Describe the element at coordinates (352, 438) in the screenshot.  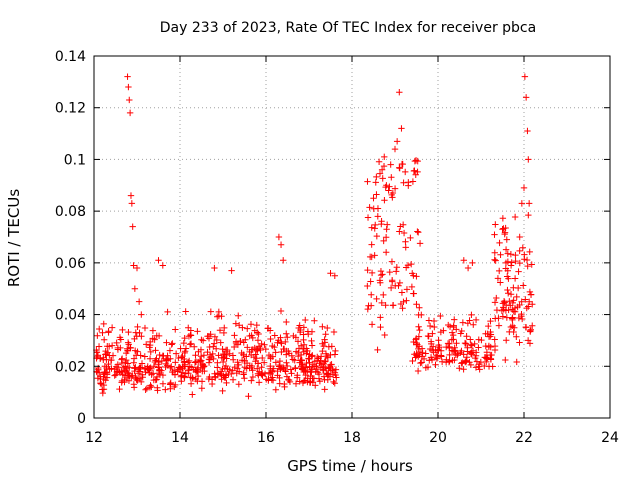
I see `x-tick-label: 18` at that location.